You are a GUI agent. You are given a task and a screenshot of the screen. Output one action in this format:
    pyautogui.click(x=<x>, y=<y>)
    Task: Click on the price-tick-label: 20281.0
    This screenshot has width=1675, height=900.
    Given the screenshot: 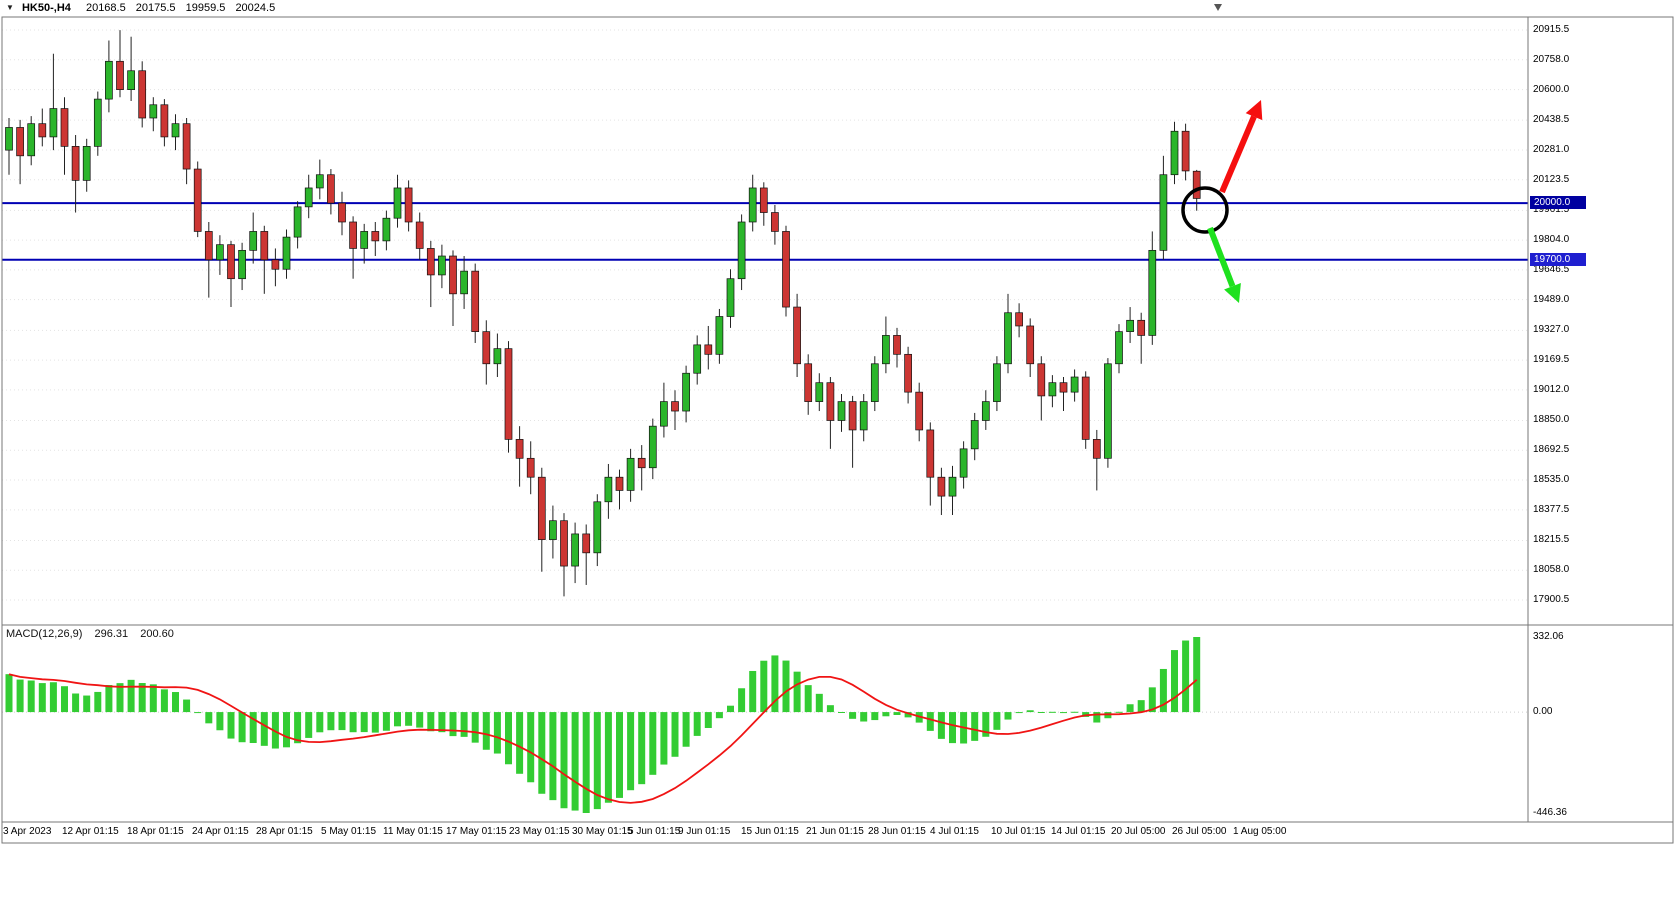 What is the action you would take?
    pyautogui.click(x=1551, y=149)
    